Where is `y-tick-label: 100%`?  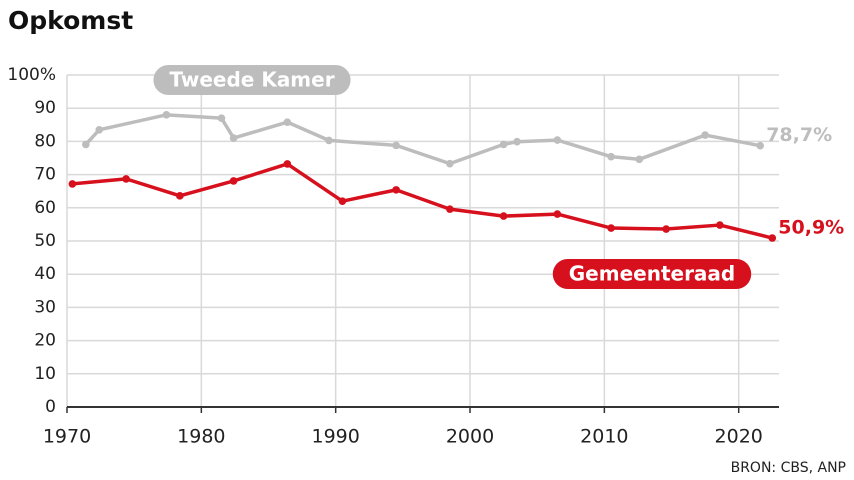 y-tick-label: 100% is located at coordinates (31, 75).